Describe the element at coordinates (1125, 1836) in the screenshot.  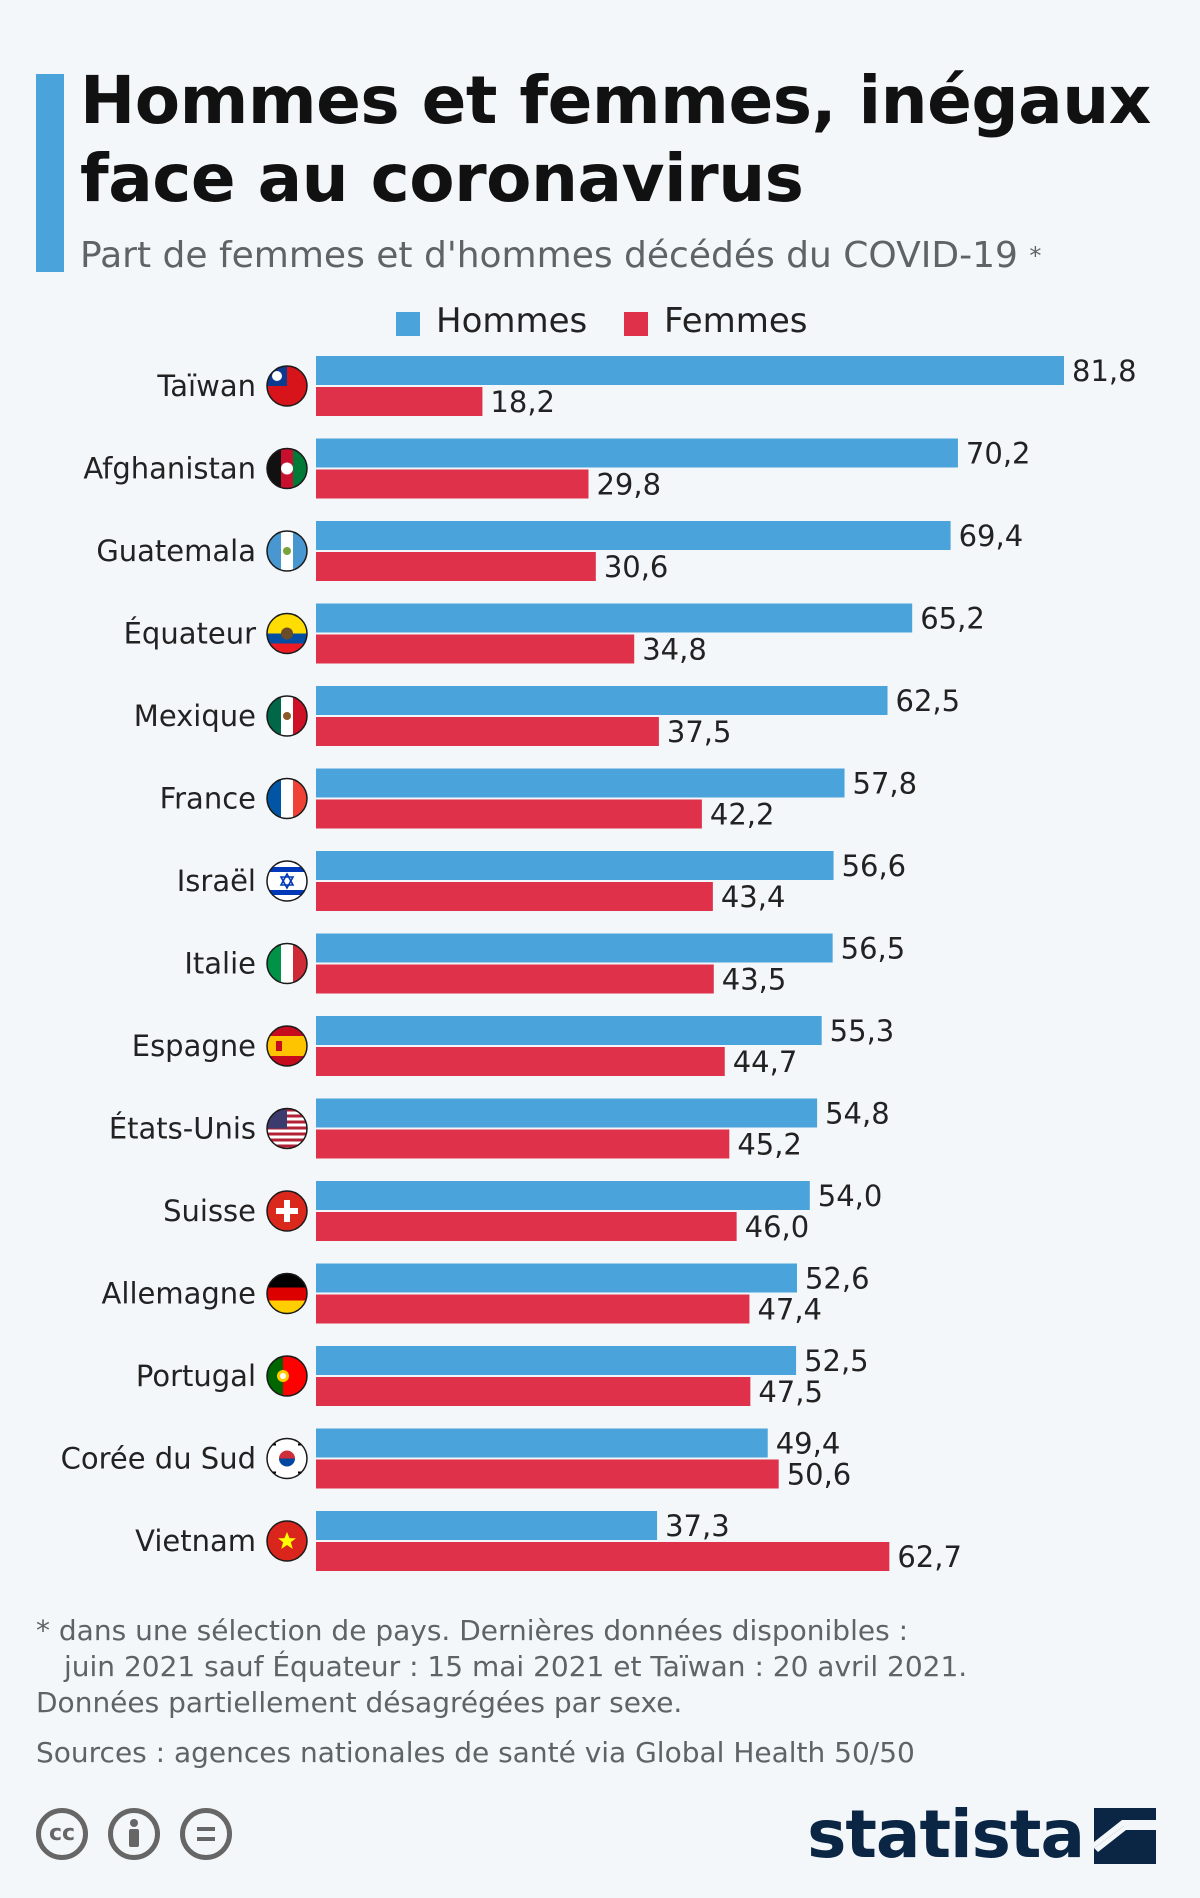
I see `statista-mark-icon` at that location.